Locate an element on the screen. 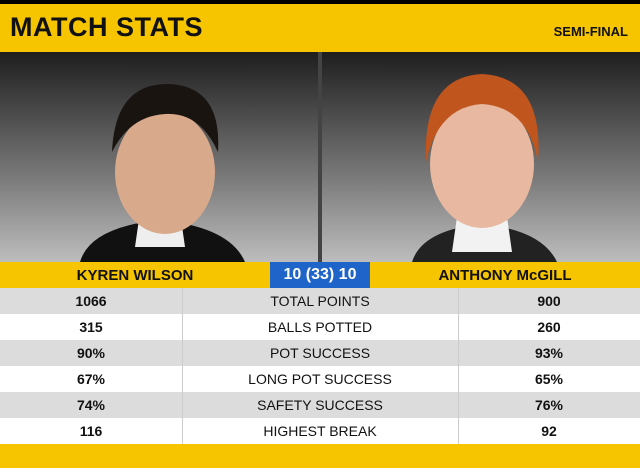  player-name: KYREN WILSON is located at coordinates (135, 275).